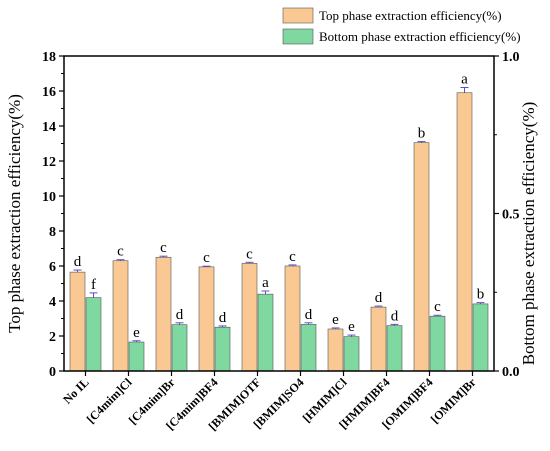 The image size is (550, 451). Describe the element at coordinates (453, 400) in the screenshot. I see `x-category-label: [OMIM]Br` at that location.